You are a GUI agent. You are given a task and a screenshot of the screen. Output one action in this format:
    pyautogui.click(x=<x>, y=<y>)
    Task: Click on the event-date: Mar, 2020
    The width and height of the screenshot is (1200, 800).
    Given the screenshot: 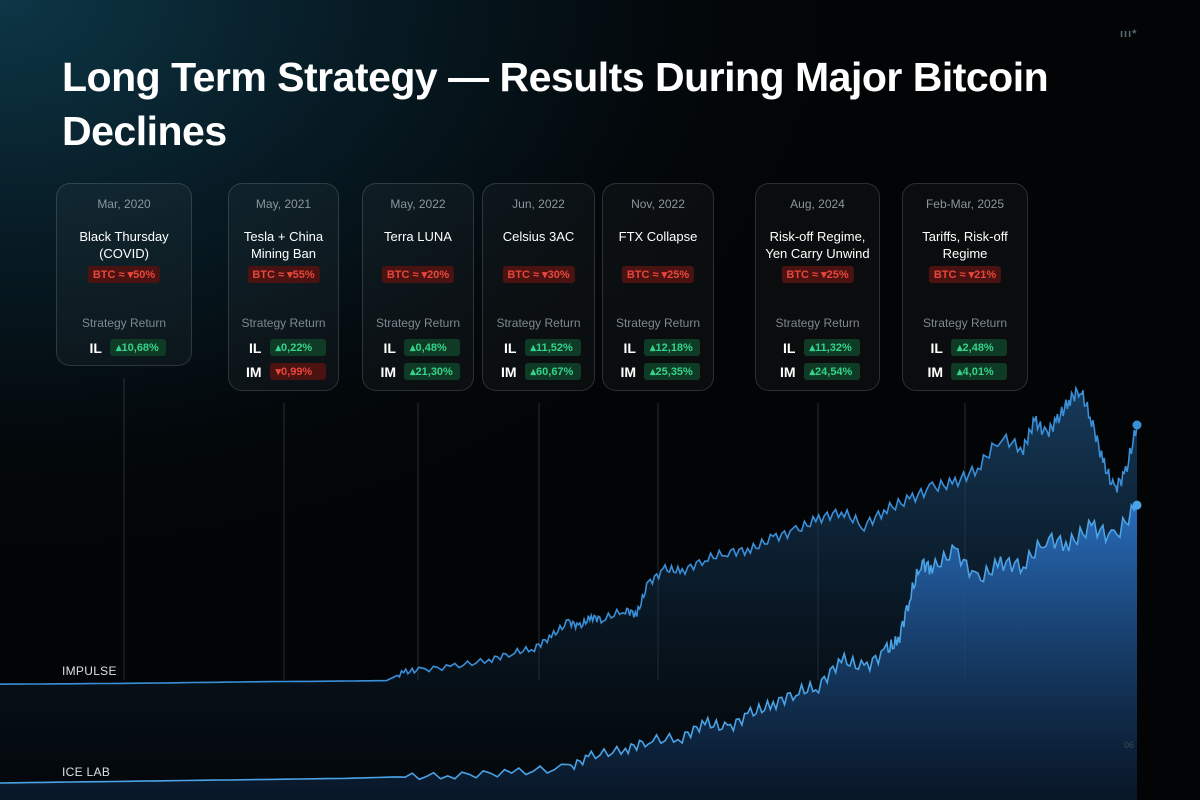 What is the action you would take?
    pyautogui.click(x=124, y=204)
    